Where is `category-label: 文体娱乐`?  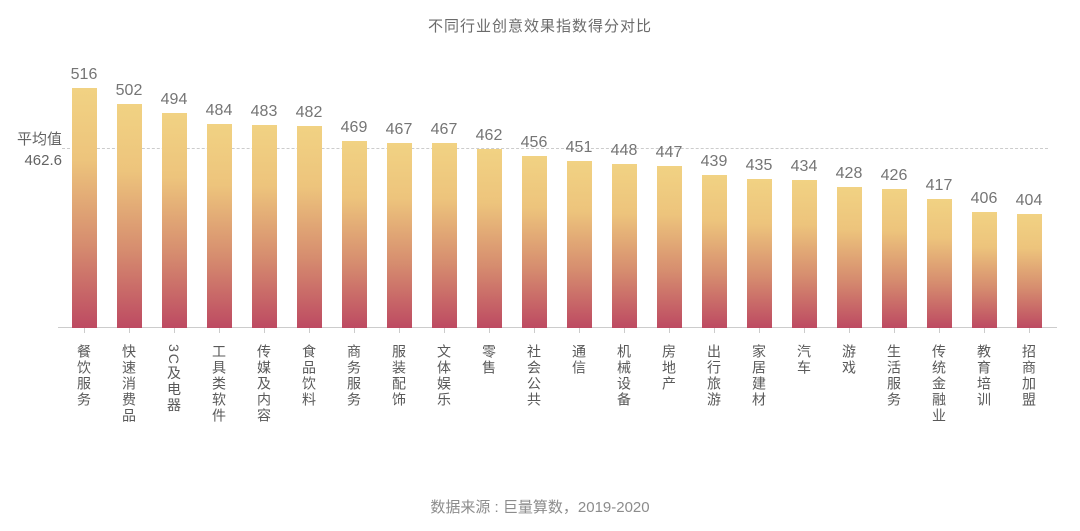
category-label: 文体娱乐 is located at coordinates (444, 376).